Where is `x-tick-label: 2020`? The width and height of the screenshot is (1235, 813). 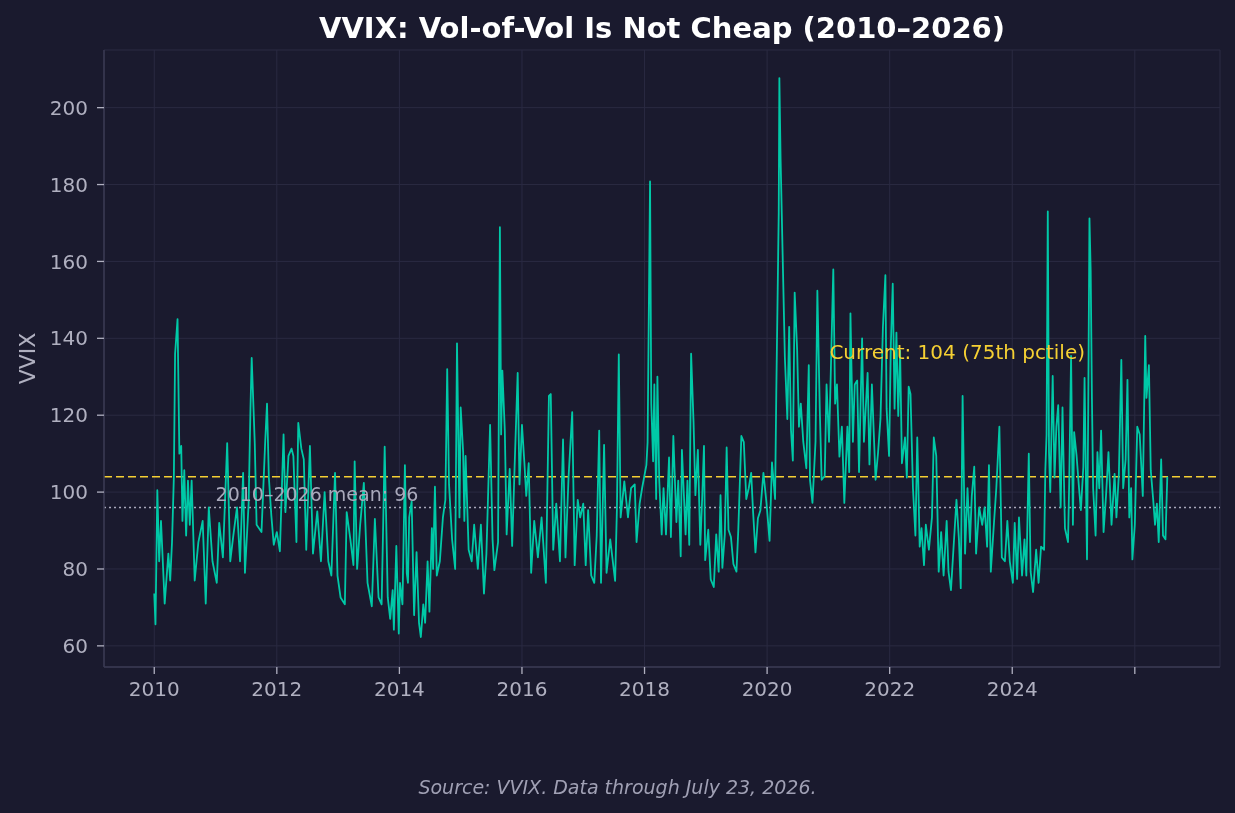 x-tick-label: 2020 is located at coordinates (767, 689).